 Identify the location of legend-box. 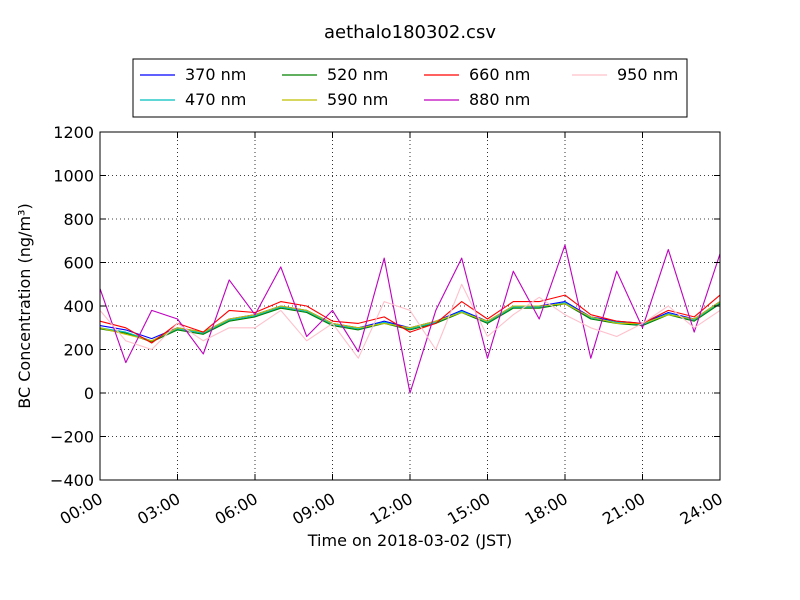
(410, 88).